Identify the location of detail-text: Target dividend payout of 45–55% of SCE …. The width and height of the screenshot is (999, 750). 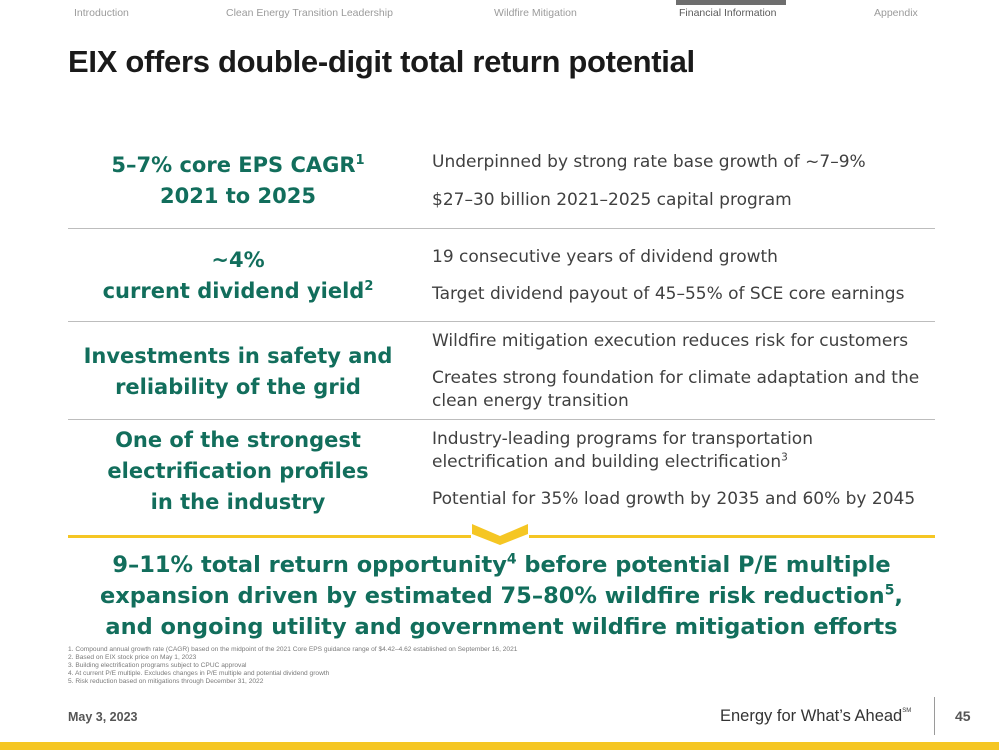
(668, 294).